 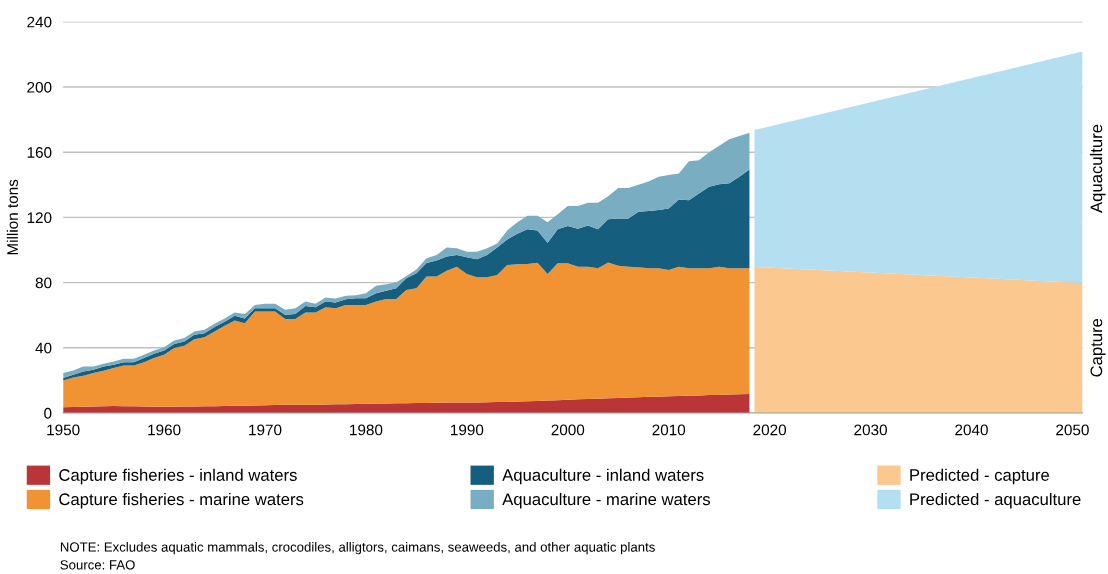 What do you see at coordinates (164, 430) in the screenshot?
I see `x-tick-label: 1960` at bounding box center [164, 430].